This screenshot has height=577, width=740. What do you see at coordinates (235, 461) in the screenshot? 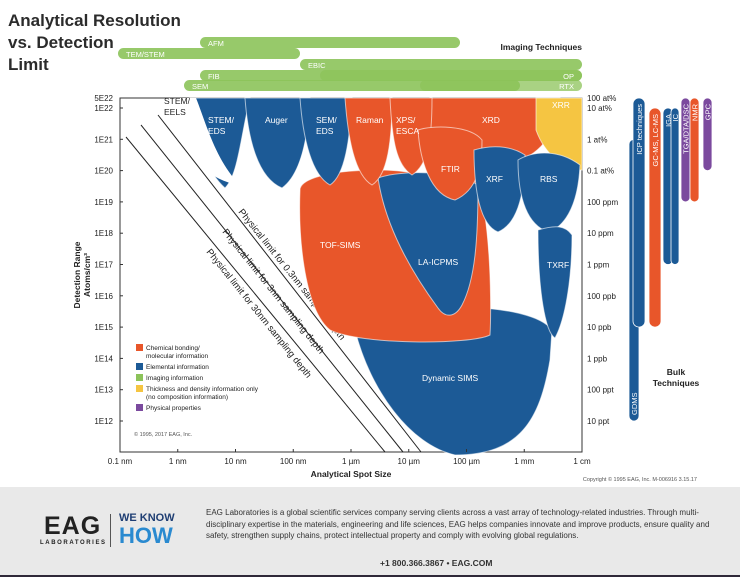
I see `x-tick-label: 10 nm` at bounding box center [235, 461].